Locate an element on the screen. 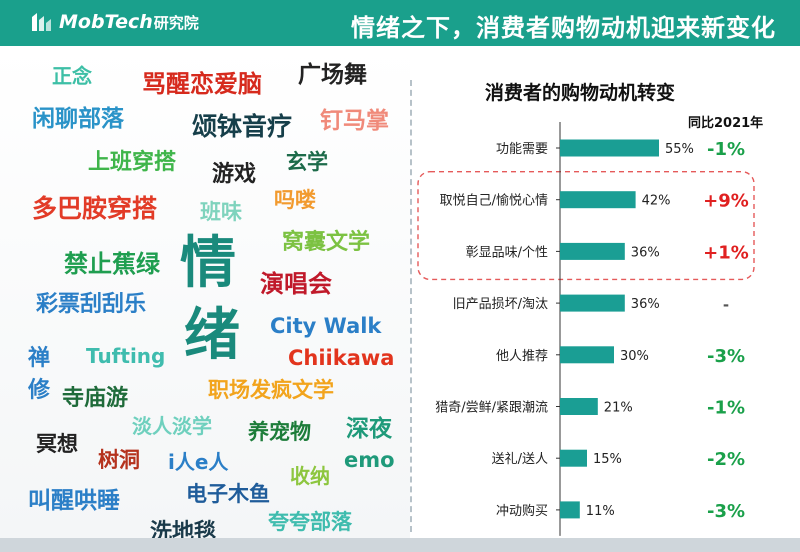 The image size is (800, 552). word-cloud-term: 禁止蕉绿 is located at coordinates (112, 264).